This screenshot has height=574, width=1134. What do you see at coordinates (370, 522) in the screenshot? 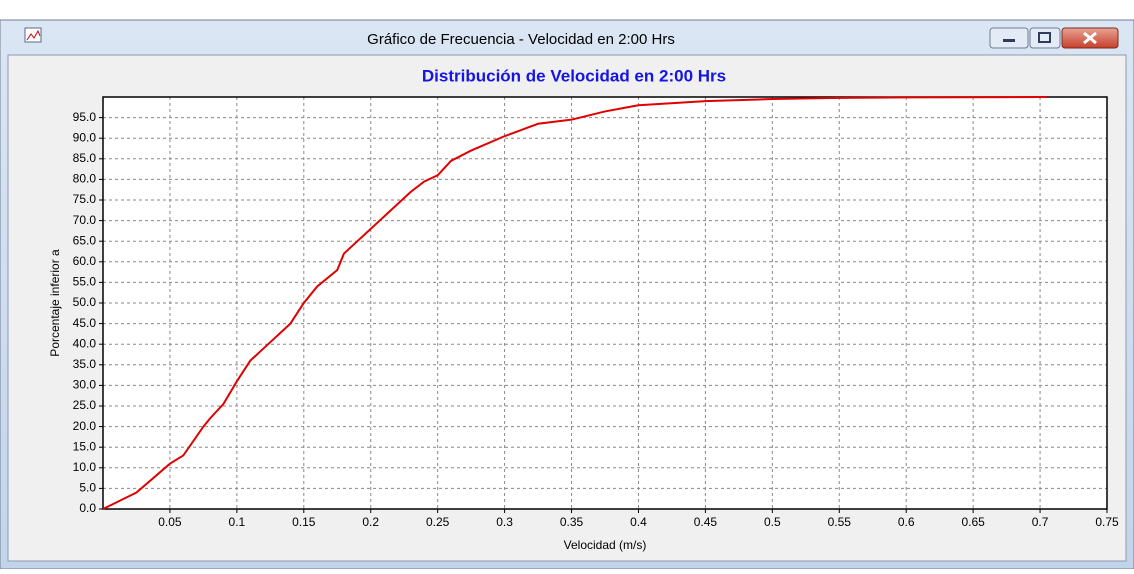
I see `x-tick-label: 0.2` at bounding box center [370, 522].